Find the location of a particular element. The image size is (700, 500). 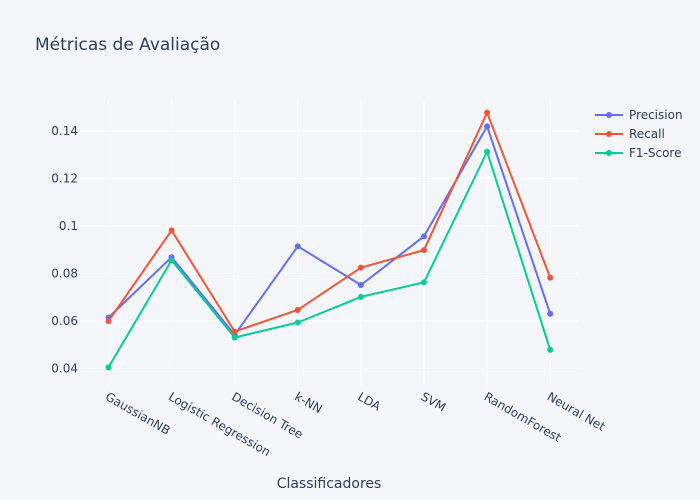

x-tick-label: LDA is located at coordinates (369, 401).